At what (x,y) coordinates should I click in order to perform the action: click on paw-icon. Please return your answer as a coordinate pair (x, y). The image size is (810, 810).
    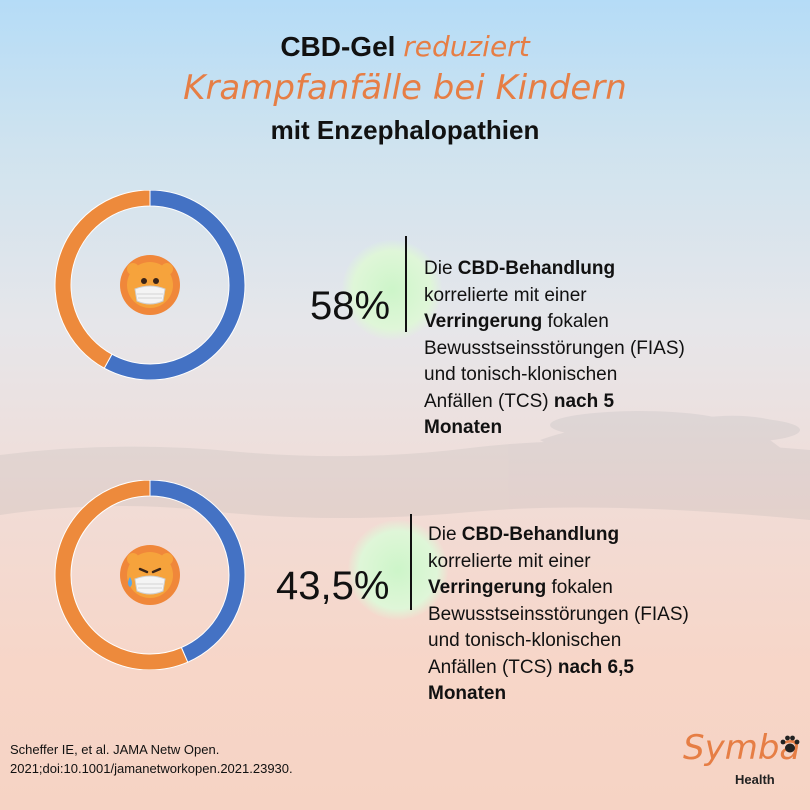
    Looking at the image, I should click on (790, 744).